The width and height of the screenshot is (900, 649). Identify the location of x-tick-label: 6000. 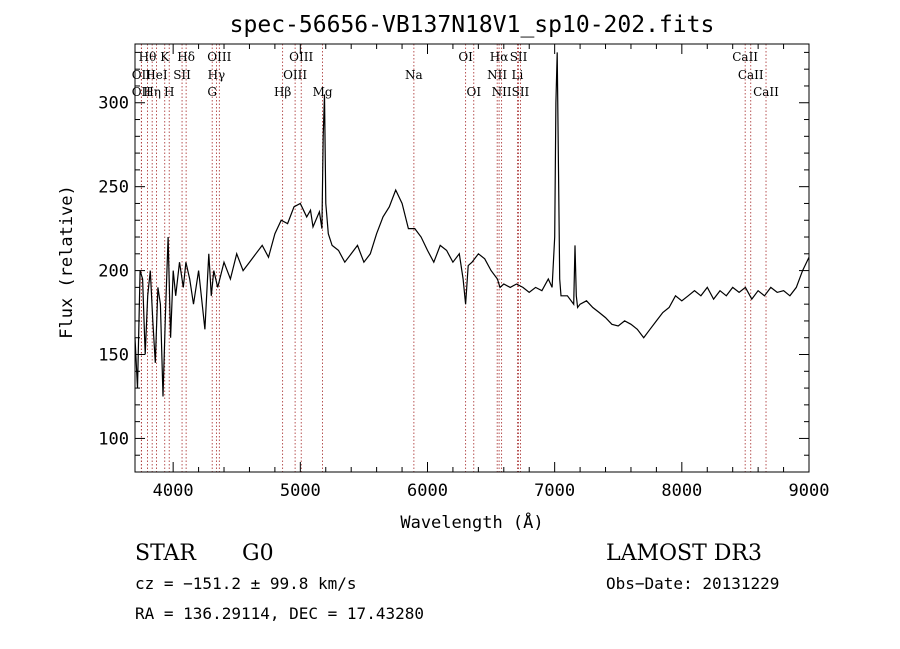
(427, 491).